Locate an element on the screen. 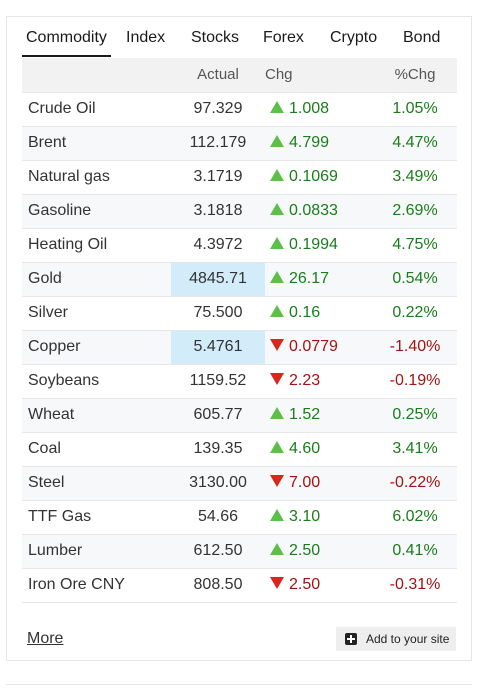 The image size is (491, 695). plus-square-icon is located at coordinates (351, 639).